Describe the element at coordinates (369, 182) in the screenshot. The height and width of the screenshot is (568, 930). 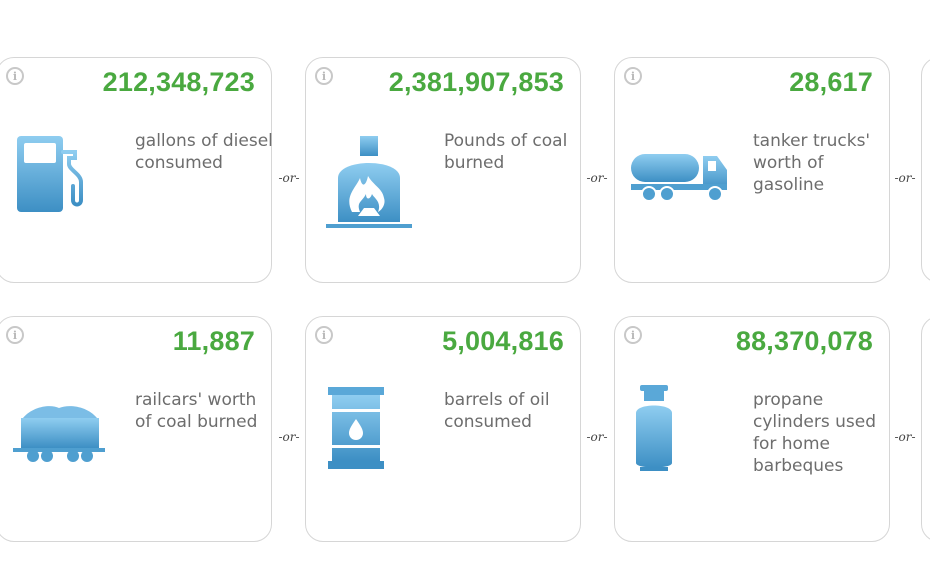
I see `coal-furnace-icon` at that location.